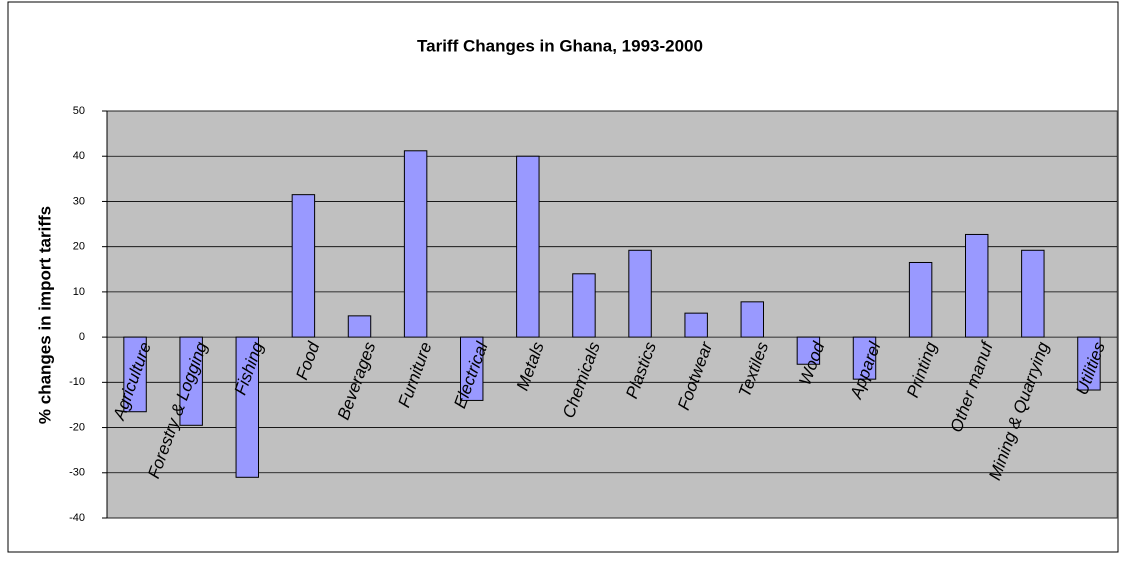  I want to click on y-axis-title: % changes in import tariffs, so click(44, 315).